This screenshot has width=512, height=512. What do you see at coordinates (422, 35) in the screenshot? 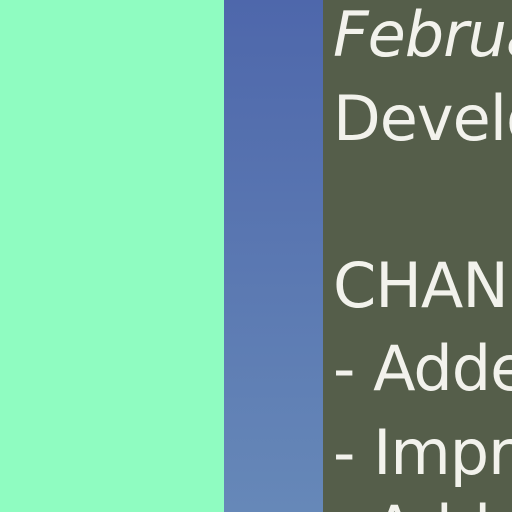
I see `release-date: Februa` at bounding box center [422, 35].